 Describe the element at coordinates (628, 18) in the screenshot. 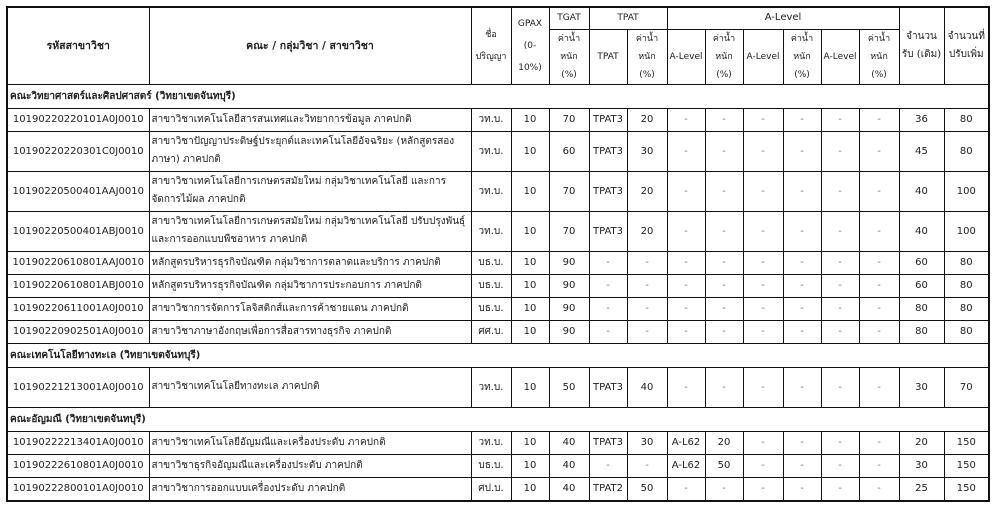

I see `header-tpat: TPAT` at that location.